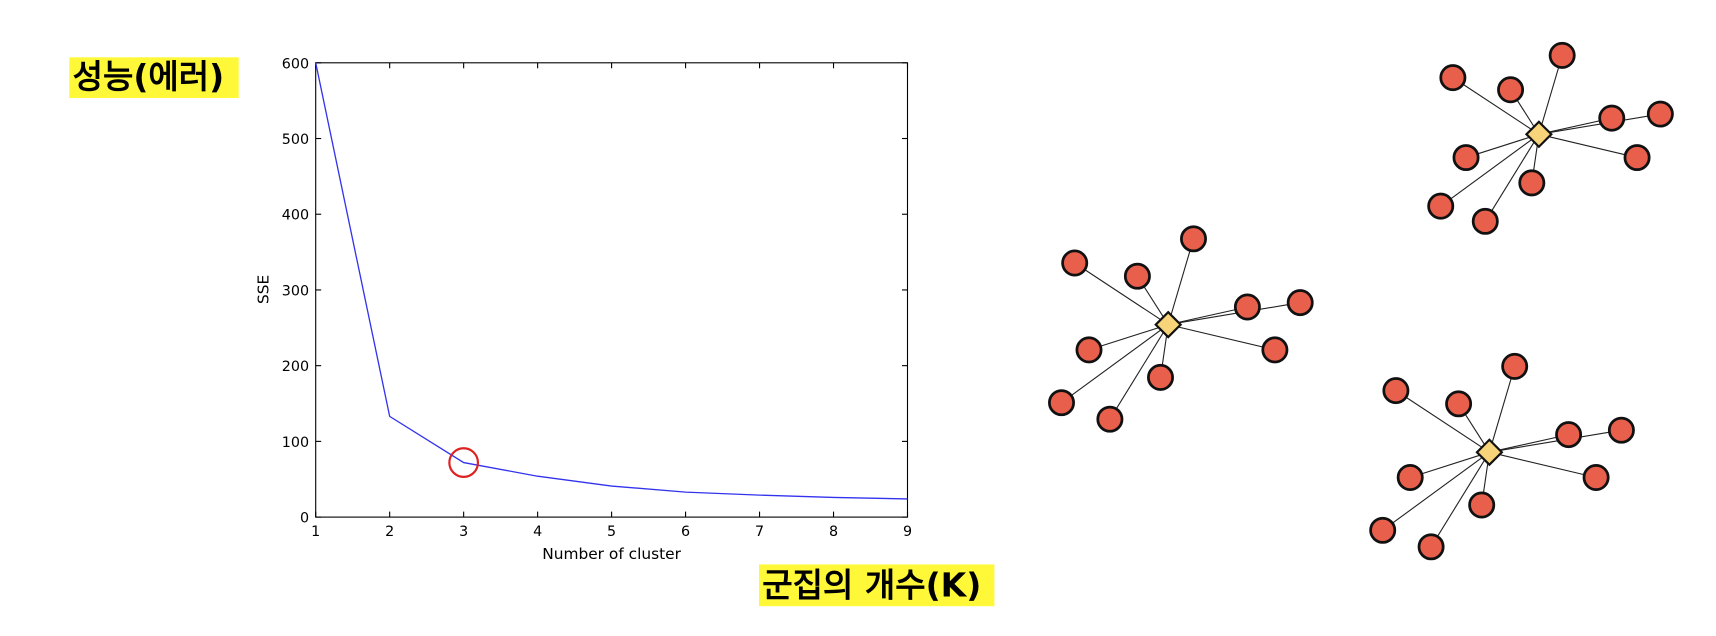  Describe the element at coordinates (537, 532) in the screenshot. I see `x-tick-label: 4` at that location.